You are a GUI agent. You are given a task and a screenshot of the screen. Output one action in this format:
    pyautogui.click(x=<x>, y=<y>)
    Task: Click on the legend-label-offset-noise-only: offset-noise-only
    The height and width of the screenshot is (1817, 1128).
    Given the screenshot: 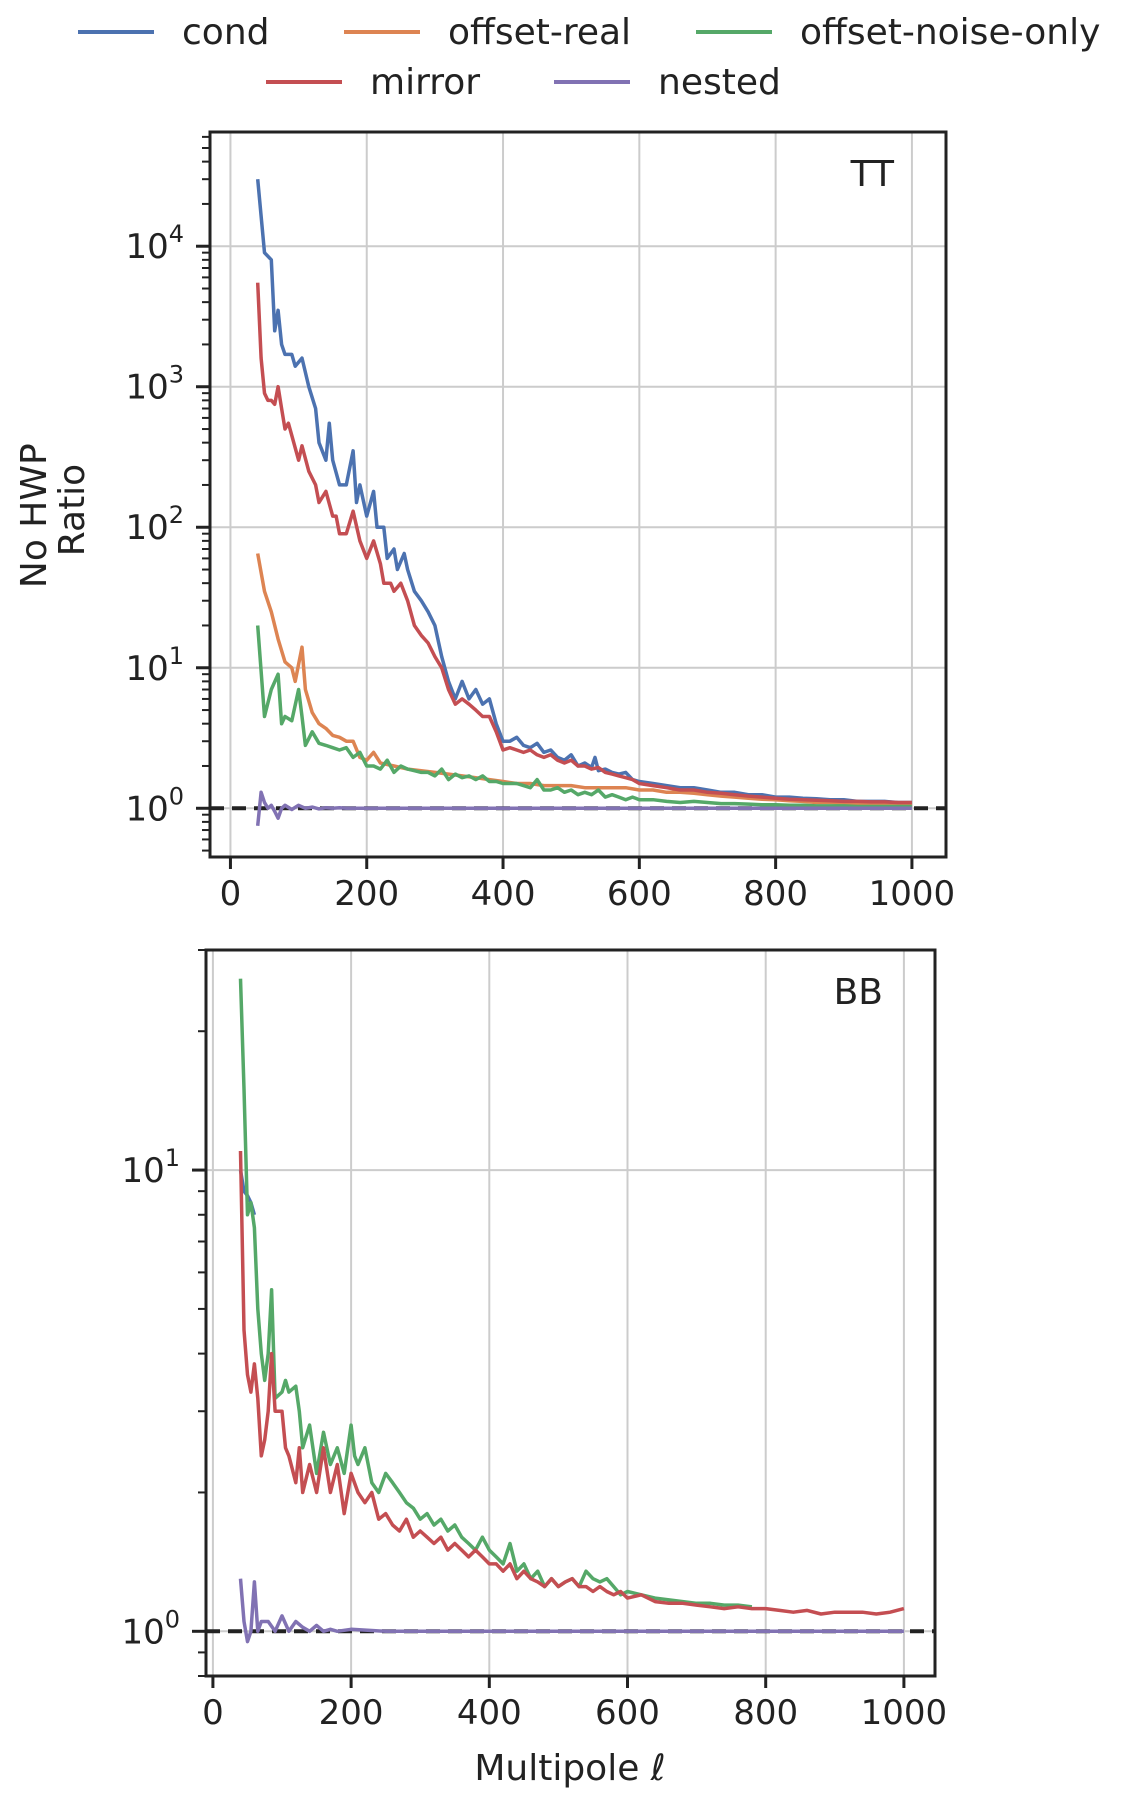 What is the action you would take?
    pyautogui.click(x=950, y=32)
    